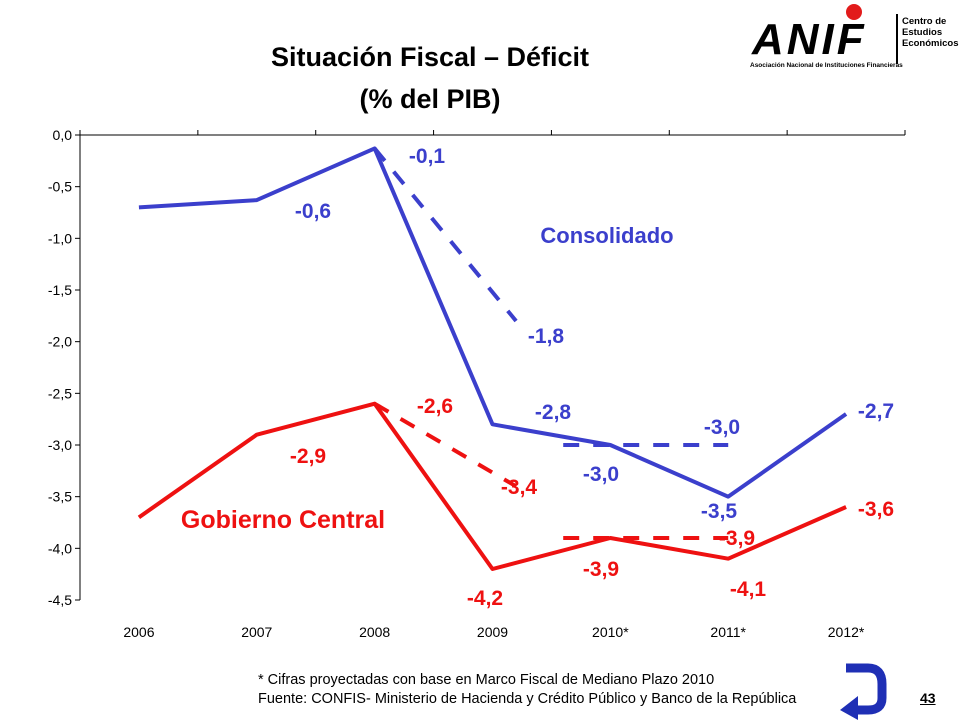  Describe the element at coordinates (924, 21) in the screenshot. I see `logo-center-line1: Centro de` at that location.